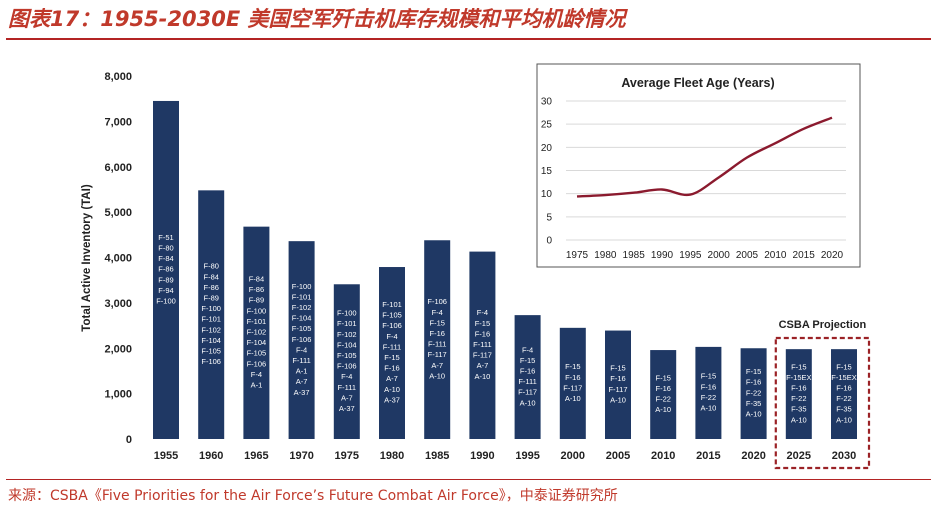 The image size is (937, 509). What do you see at coordinates (547, 171) in the screenshot?
I see `inset-y-tick-label: 15` at bounding box center [547, 171].